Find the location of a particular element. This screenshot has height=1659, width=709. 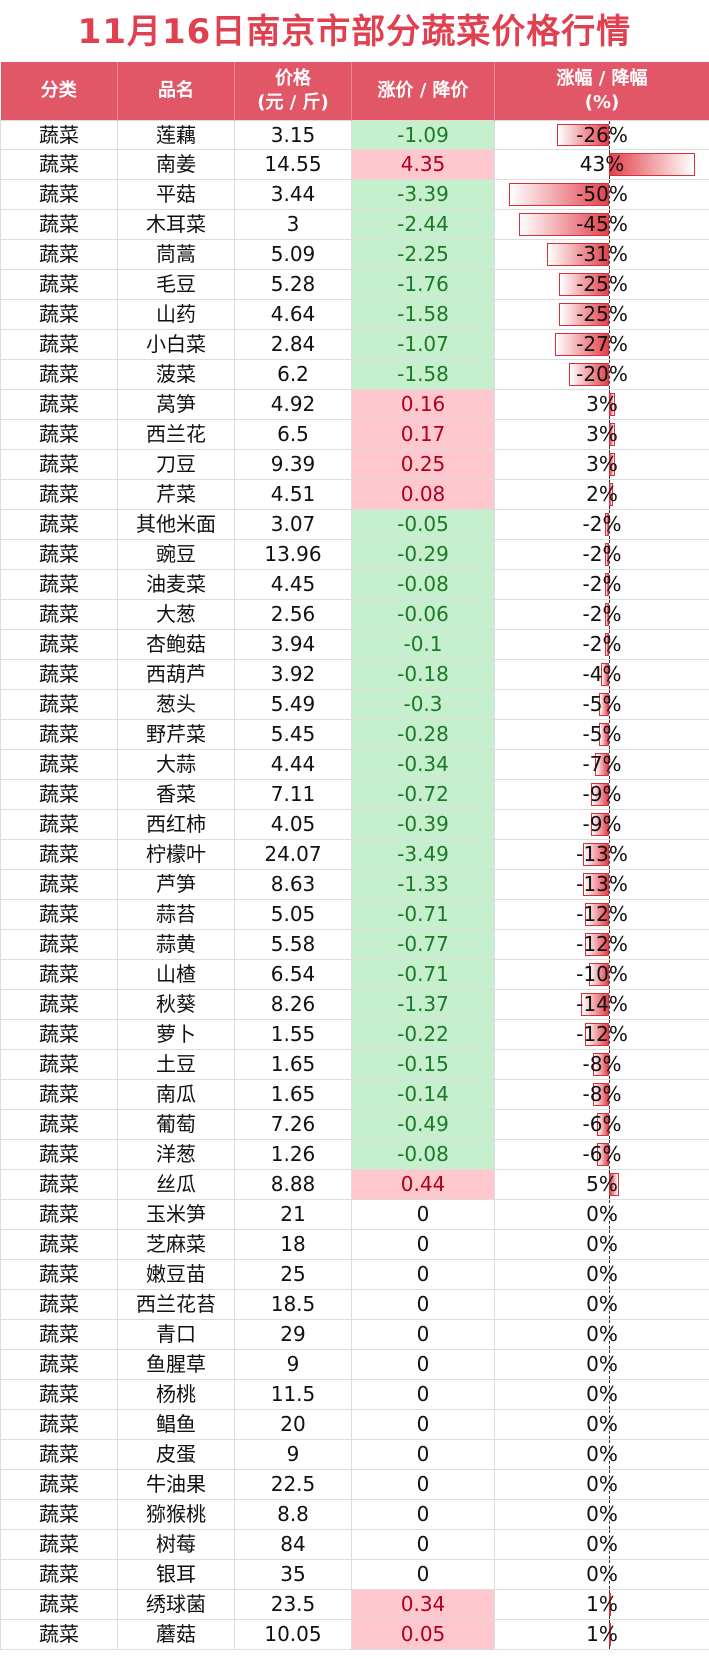

price-cell: 7.11 is located at coordinates (293, 794).